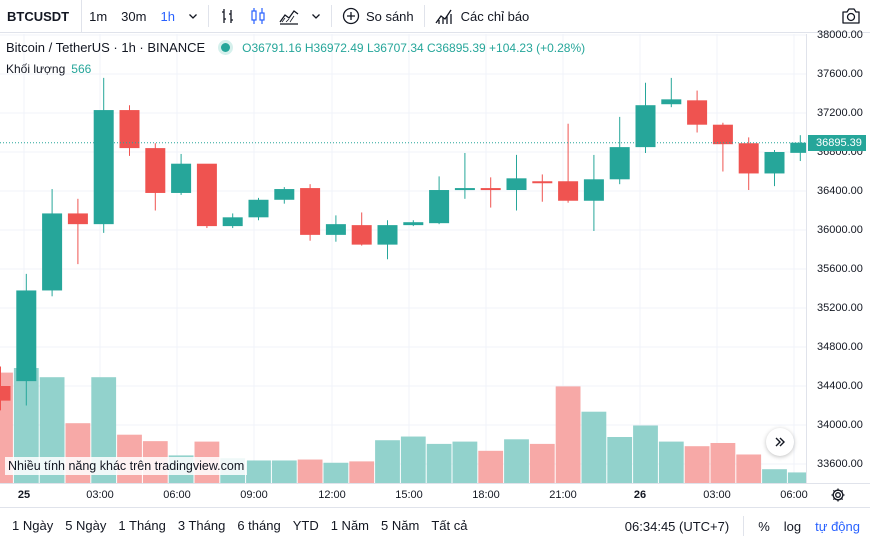 This screenshot has height=543, width=870. Describe the element at coordinates (41, 16) in the screenshot. I see `symbol-search: BTCUSDT` at that location.